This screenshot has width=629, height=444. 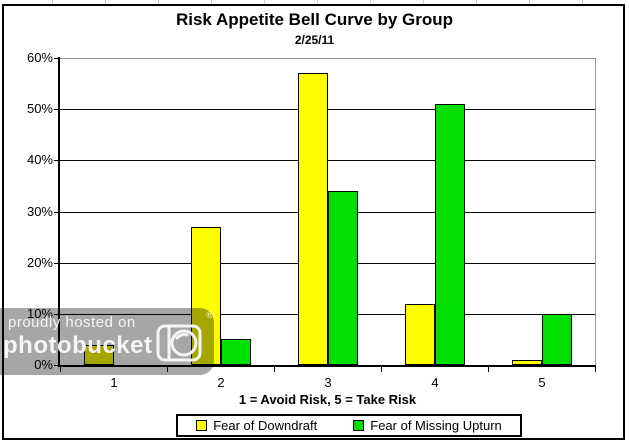 I want to click on y-axis-line, so click(x=59, y=211).